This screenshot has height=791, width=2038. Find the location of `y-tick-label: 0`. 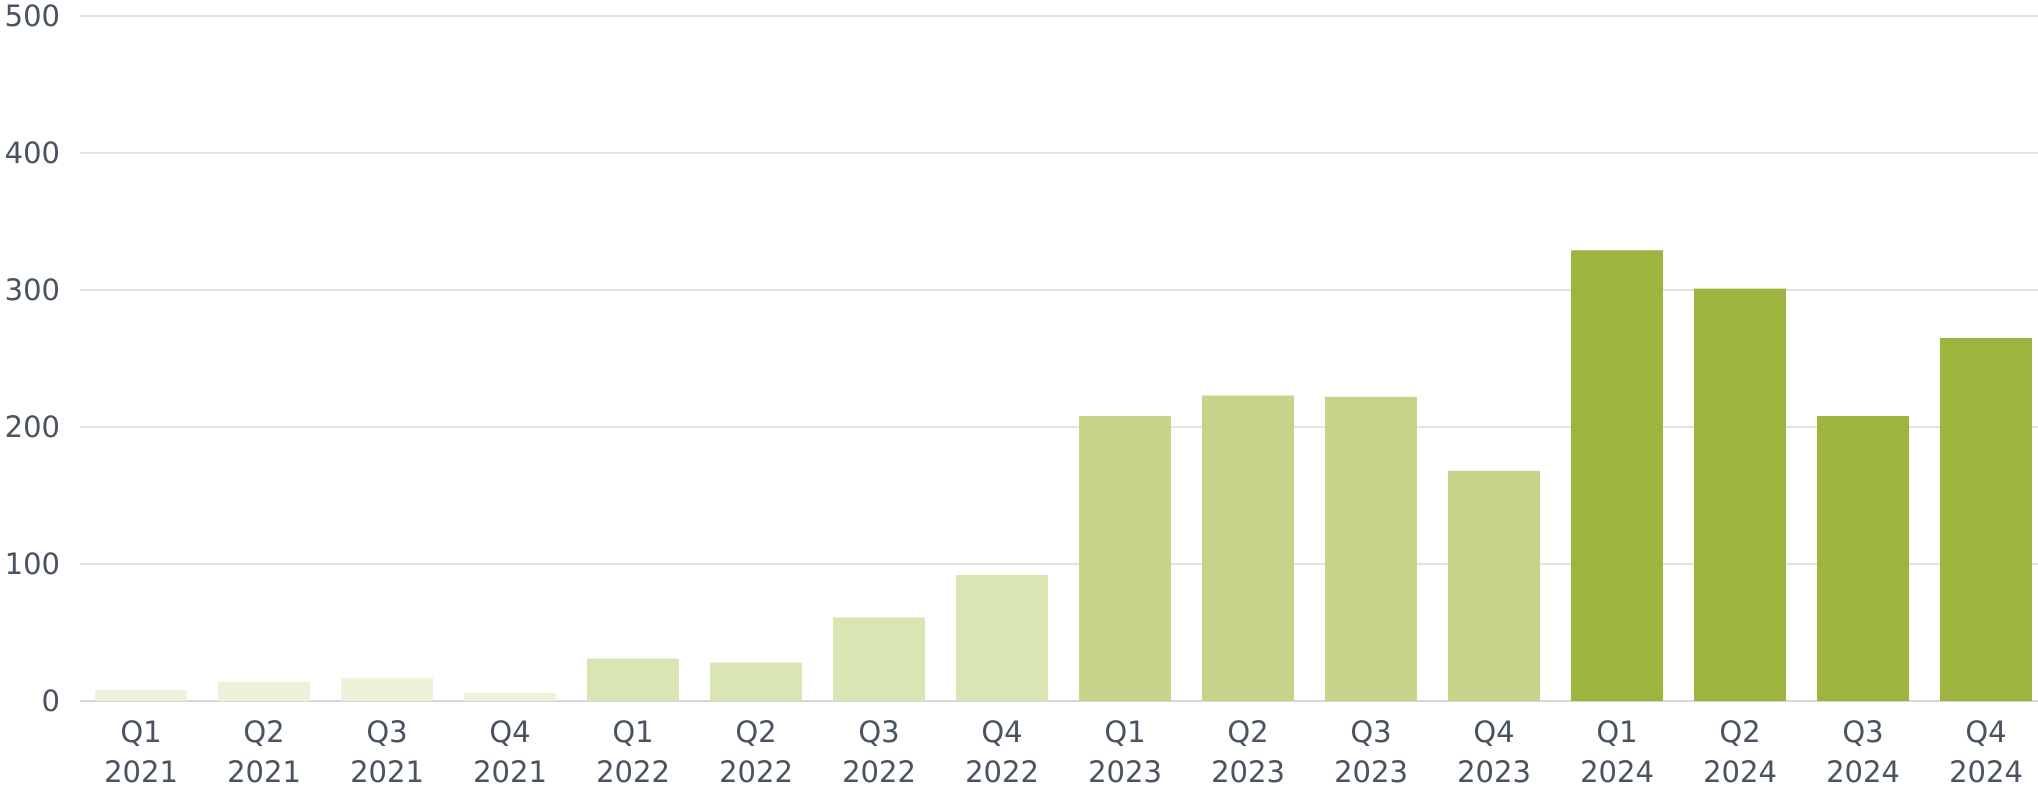

y-tick-label: 0 is located at coordinates (51, 701).